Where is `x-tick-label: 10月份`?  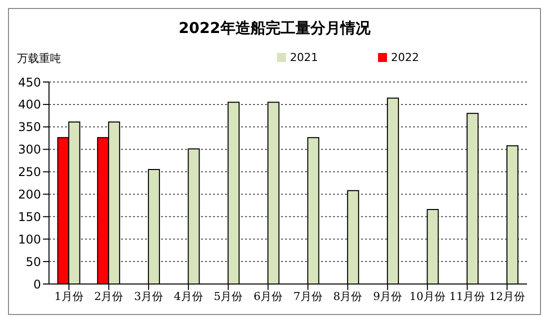 x-tick-label: 10月份 is located at coordinates (427, 296).